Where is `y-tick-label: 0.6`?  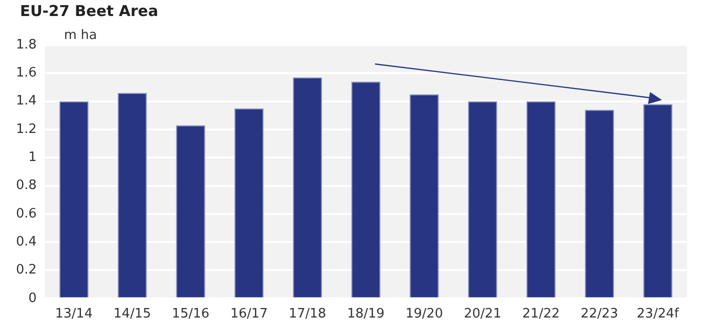
y-tick-label: 0.6 is located at coordinates (26, 214).